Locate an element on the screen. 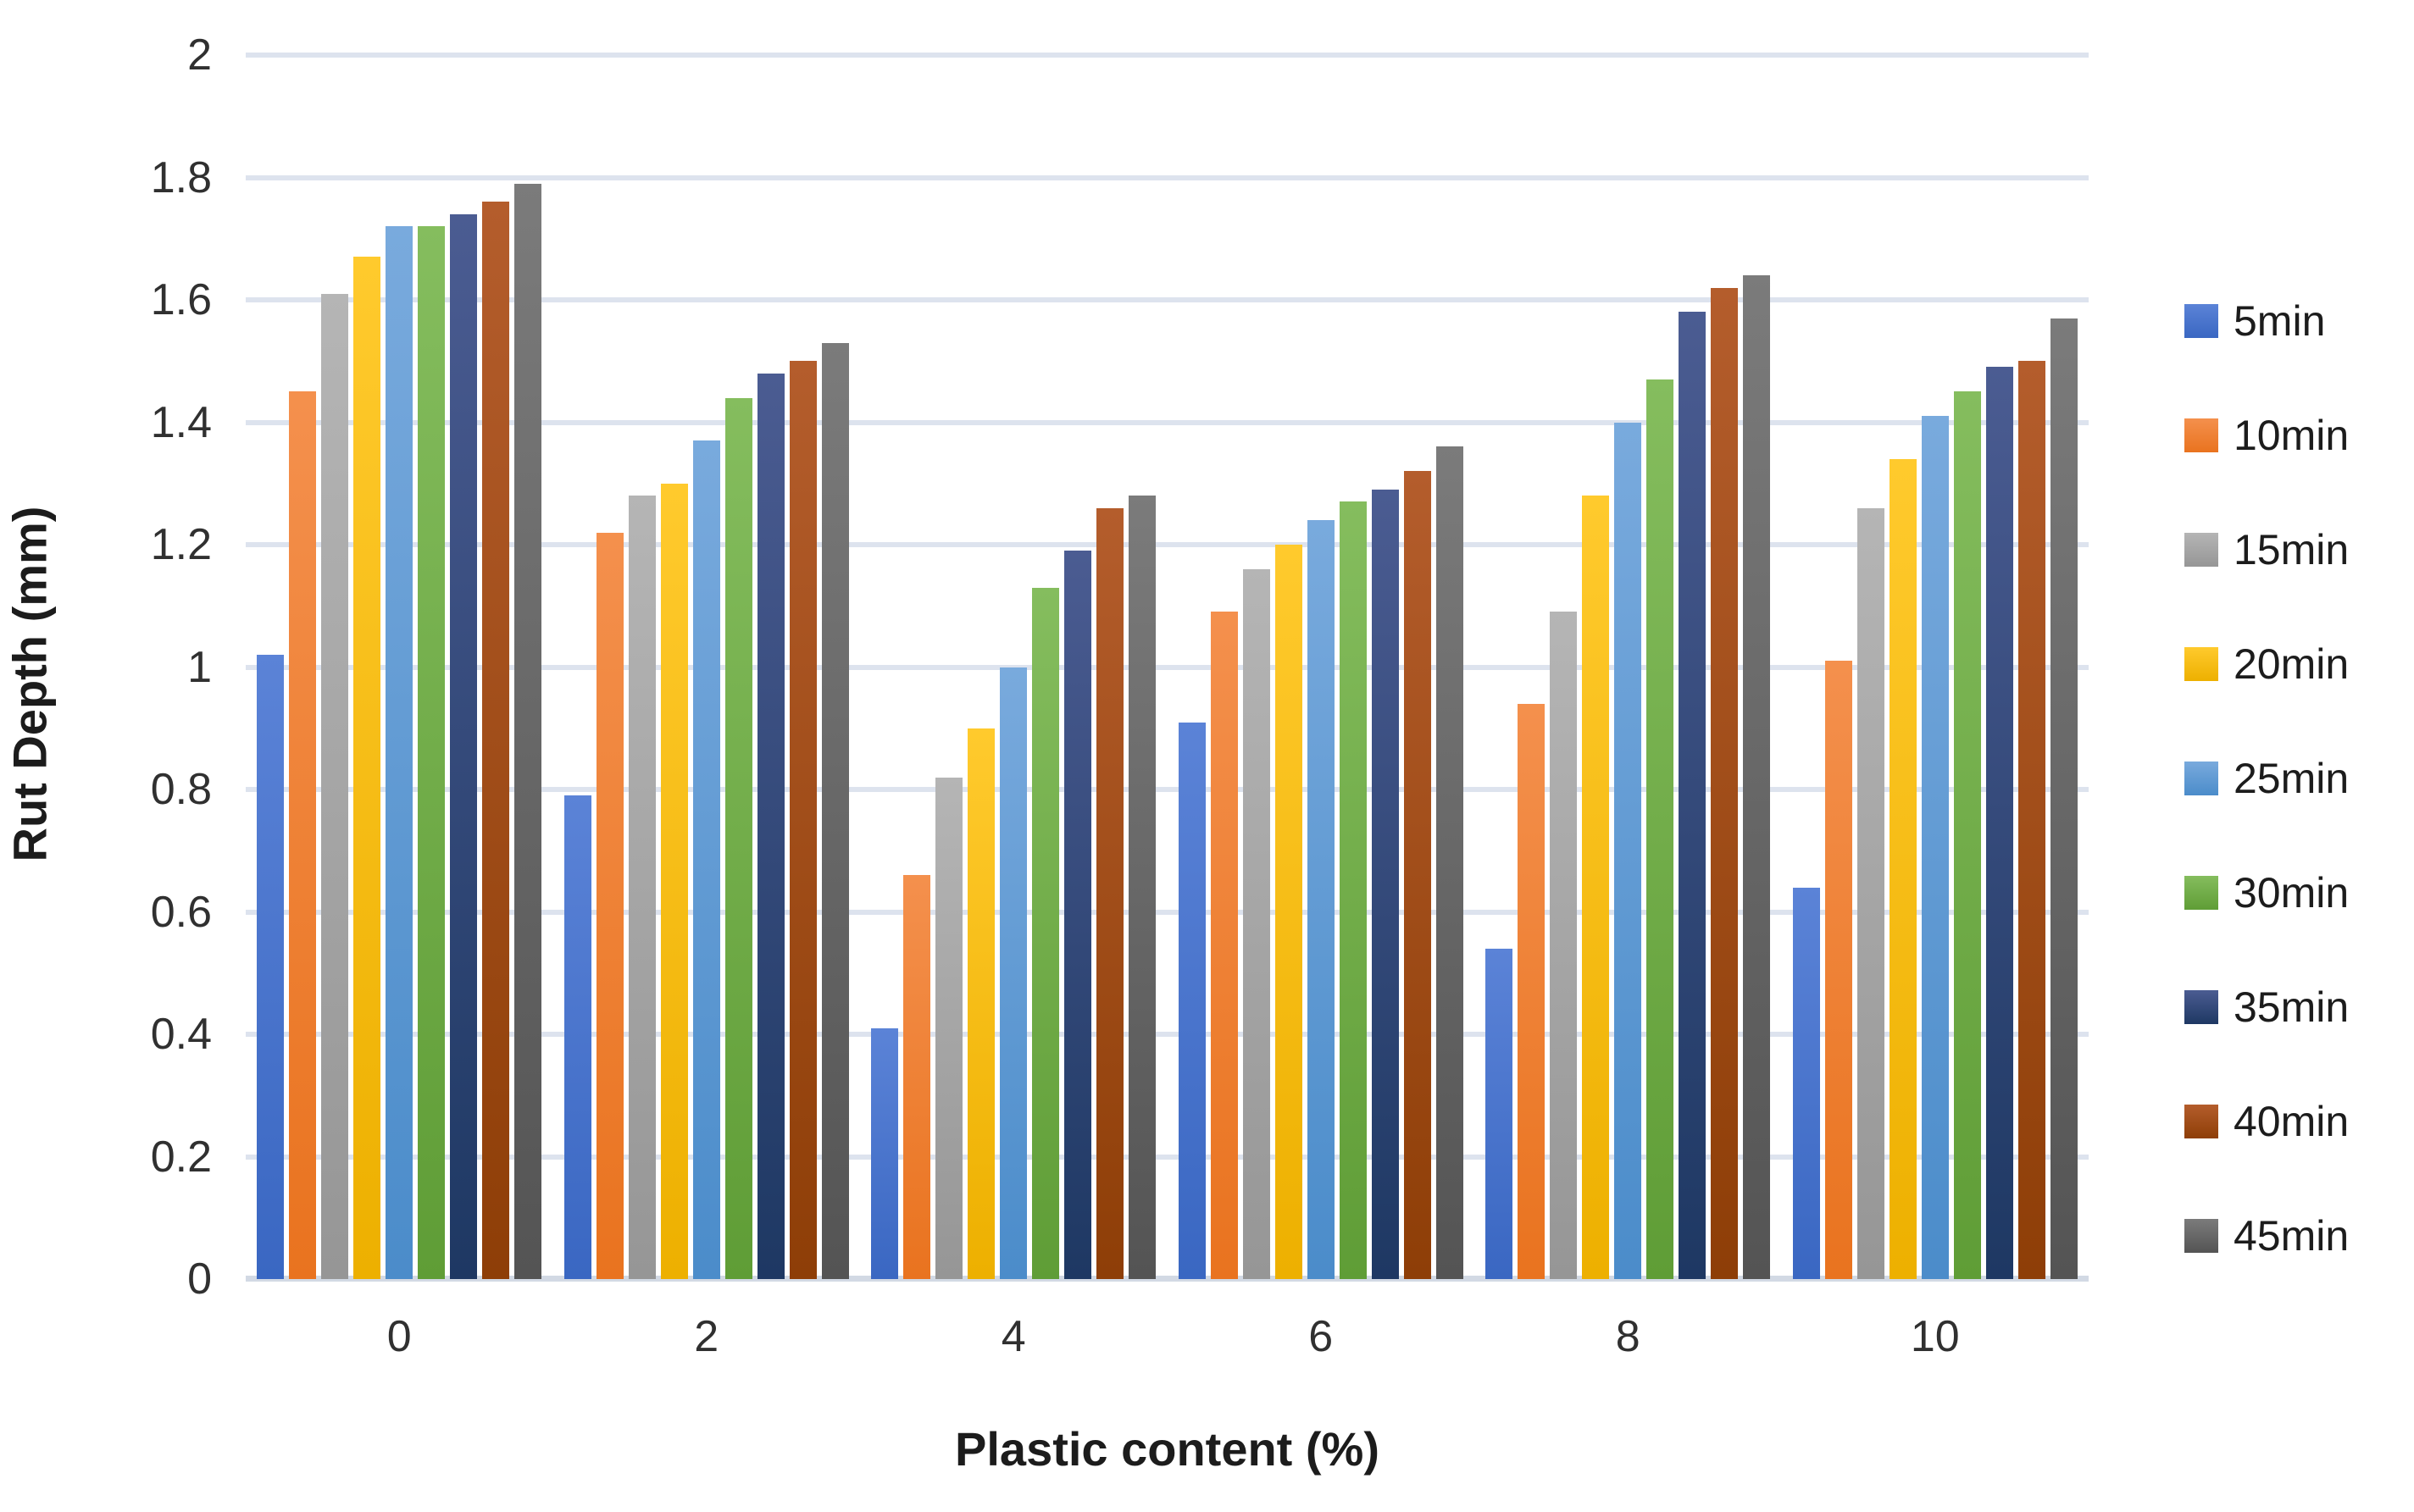 This screenshot has height=1512, width=2414. legend-label: 40min is located at coordinates (2292, 1121).